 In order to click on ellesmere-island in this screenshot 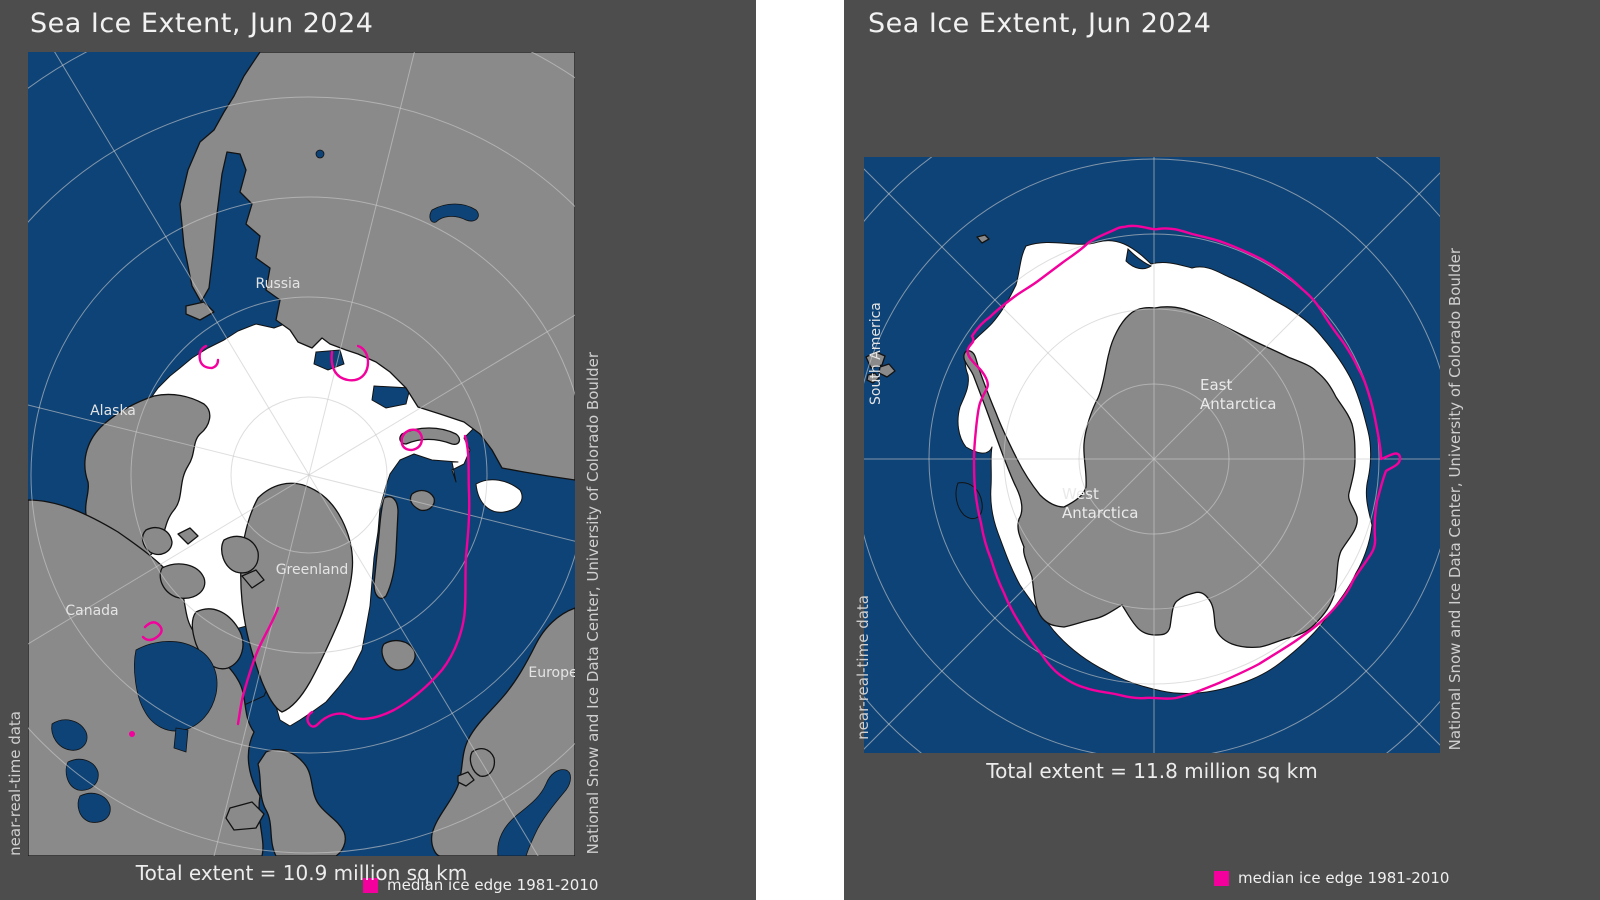, I will do `click(240, 554)`.